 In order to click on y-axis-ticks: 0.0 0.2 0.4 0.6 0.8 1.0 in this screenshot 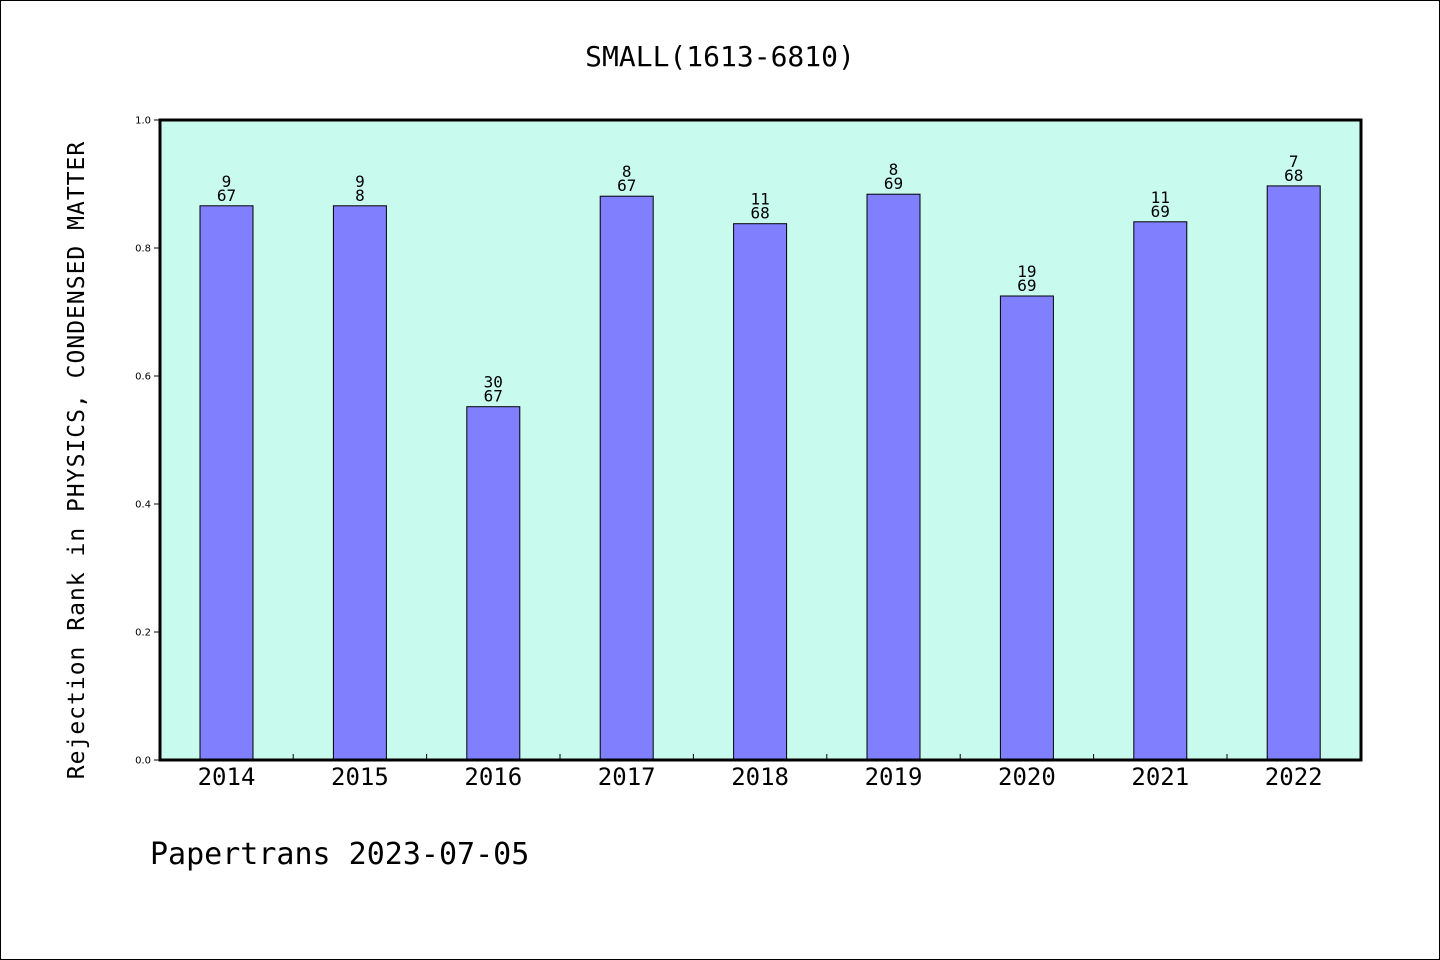, I will do `click(147, 441)`.